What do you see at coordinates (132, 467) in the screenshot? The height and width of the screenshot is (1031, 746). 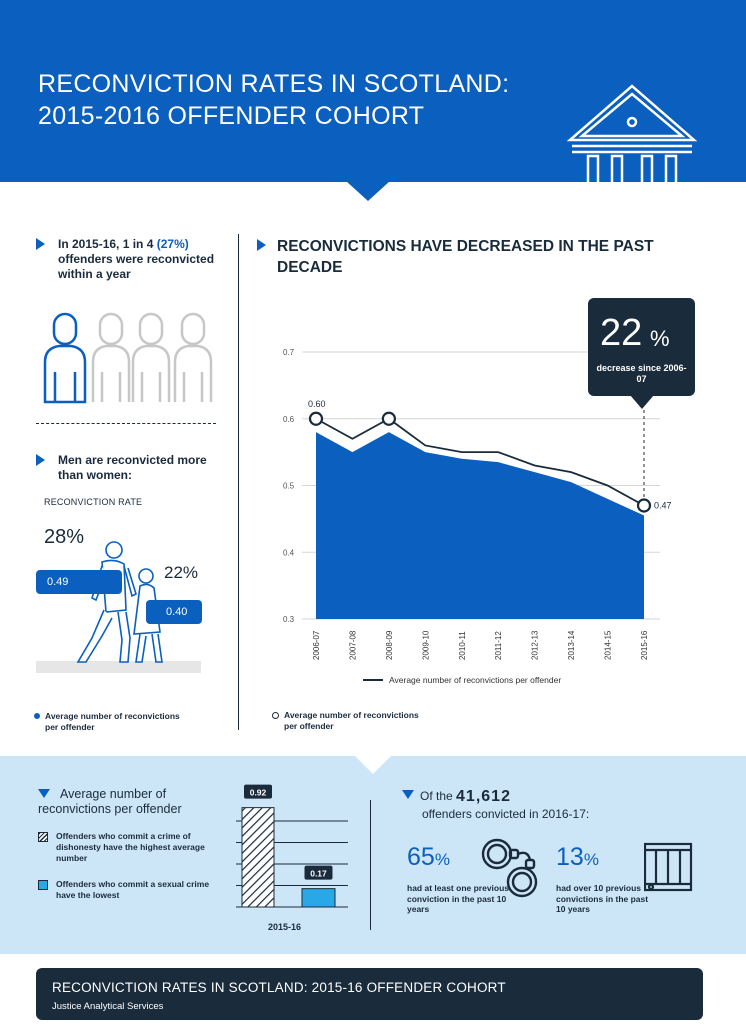 I see `gender-heading-text: Men are reconvicted more than women:` at bounding box center [132, 467].